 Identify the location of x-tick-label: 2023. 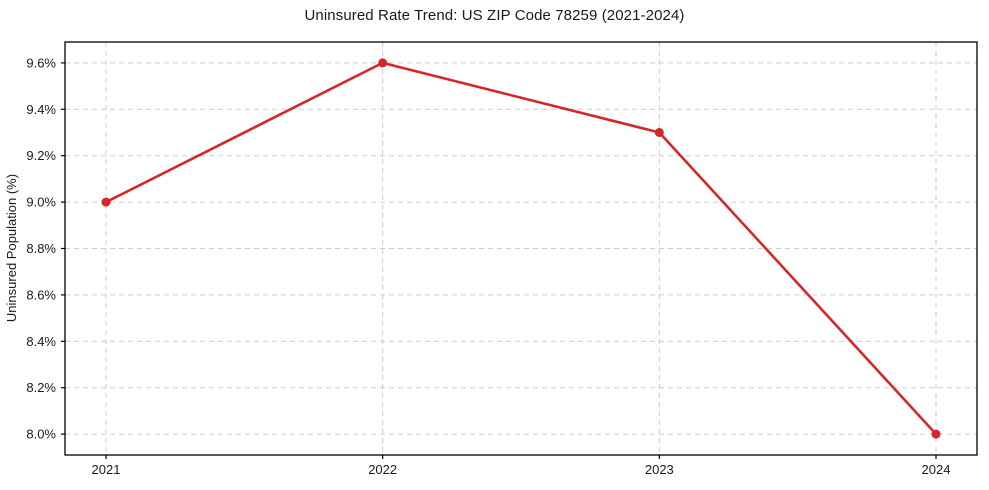
(659, 469).